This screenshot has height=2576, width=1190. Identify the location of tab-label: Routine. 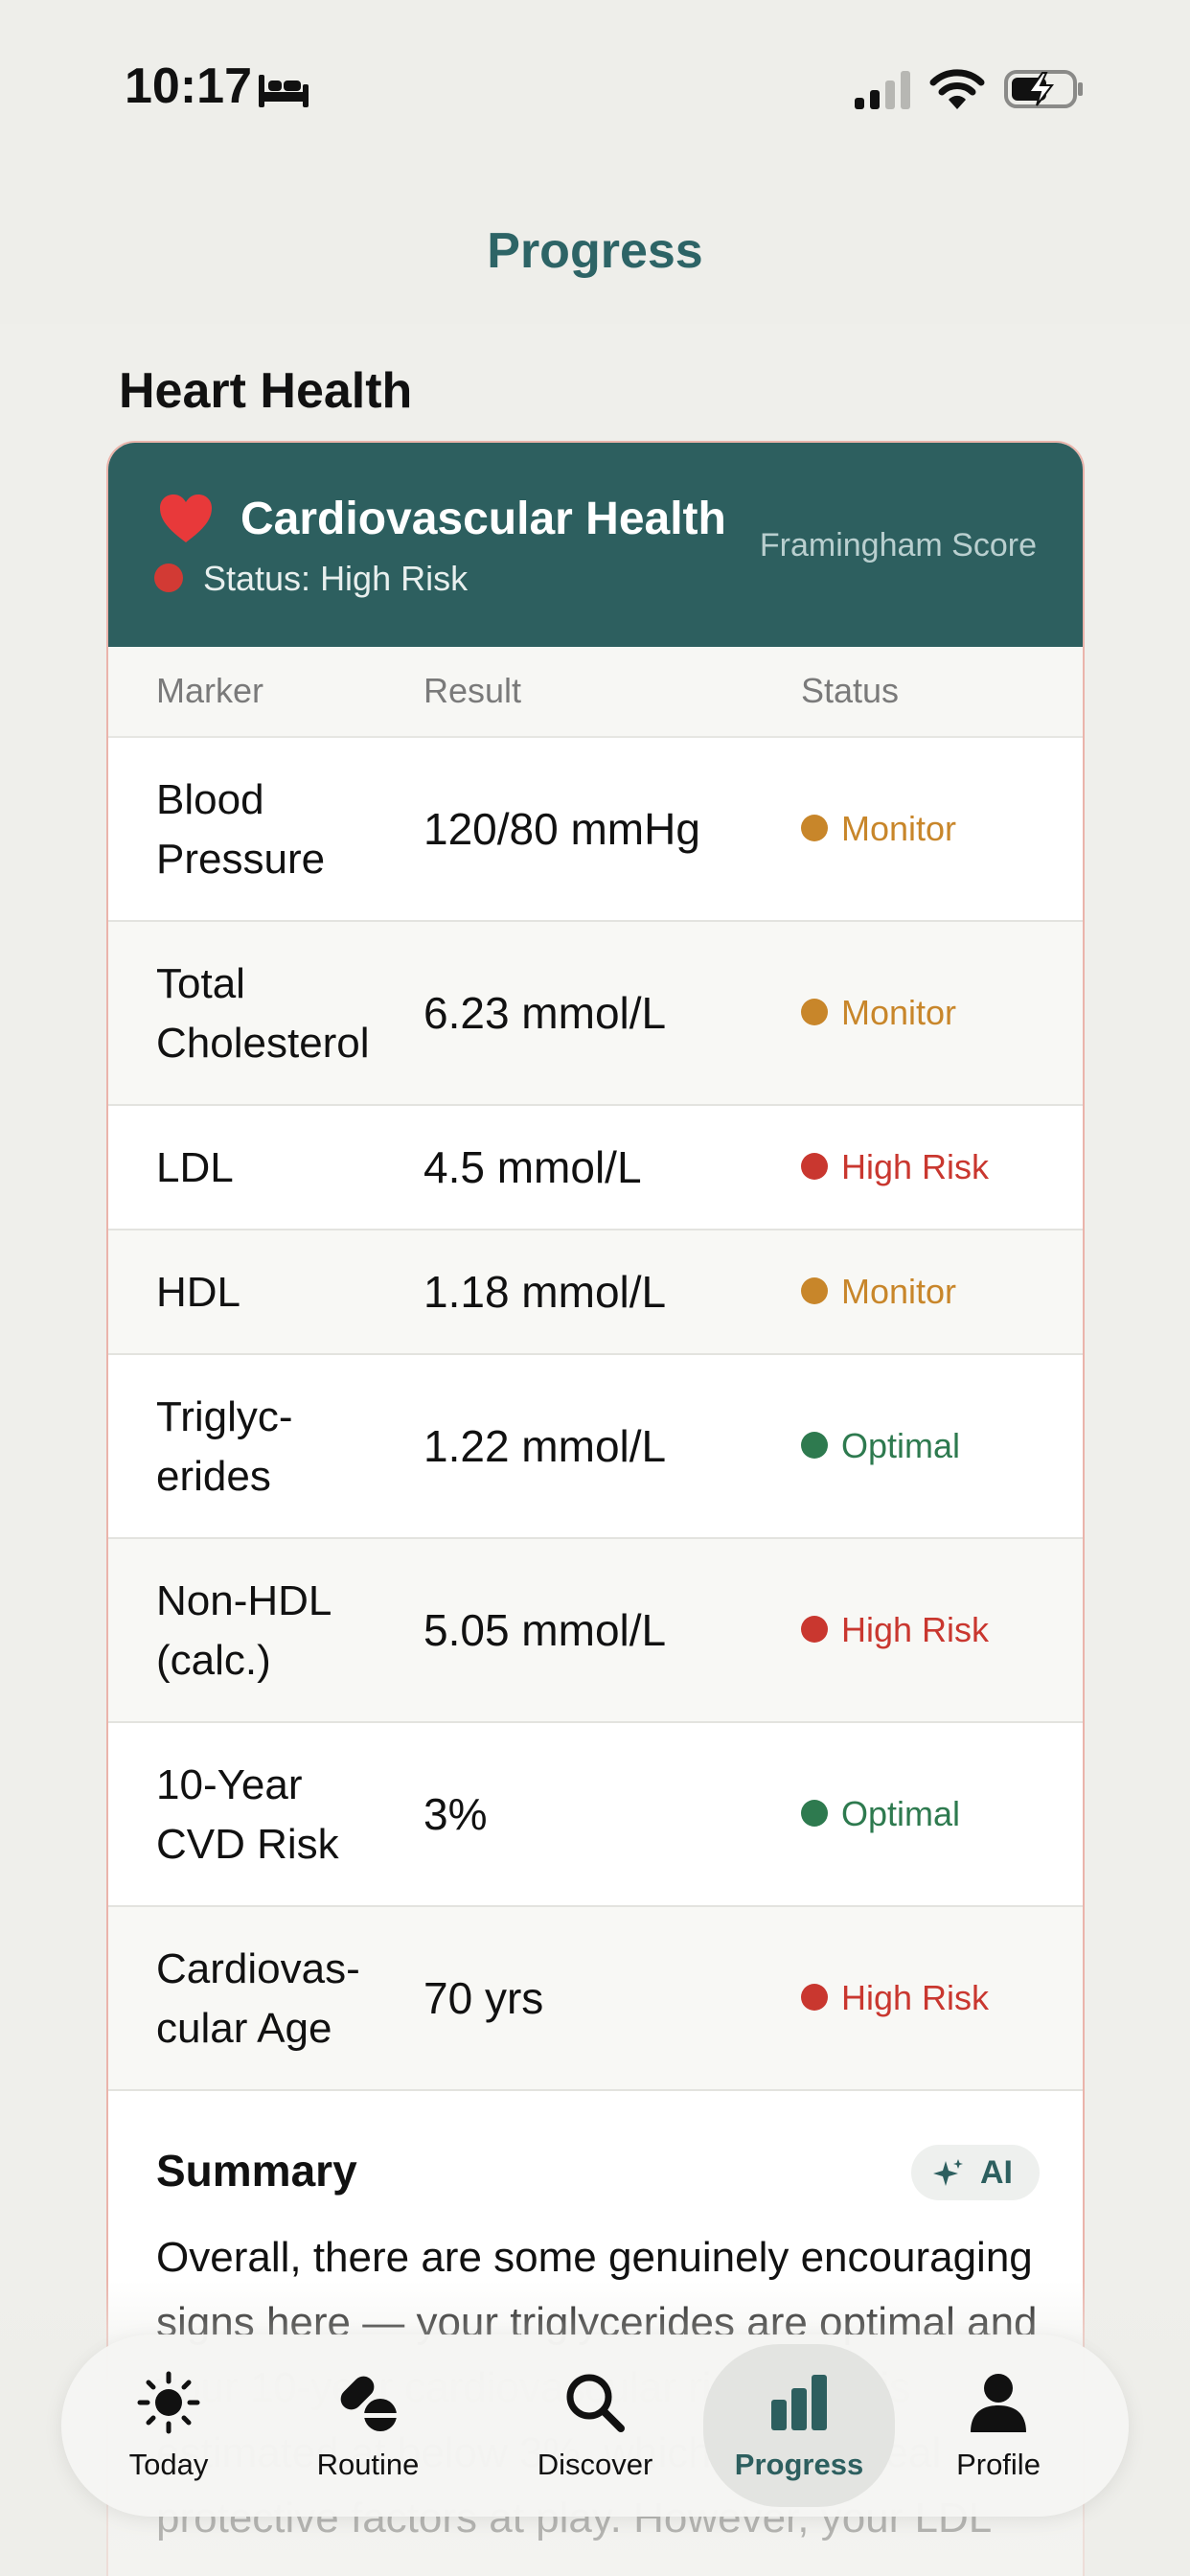
(368, 2464).